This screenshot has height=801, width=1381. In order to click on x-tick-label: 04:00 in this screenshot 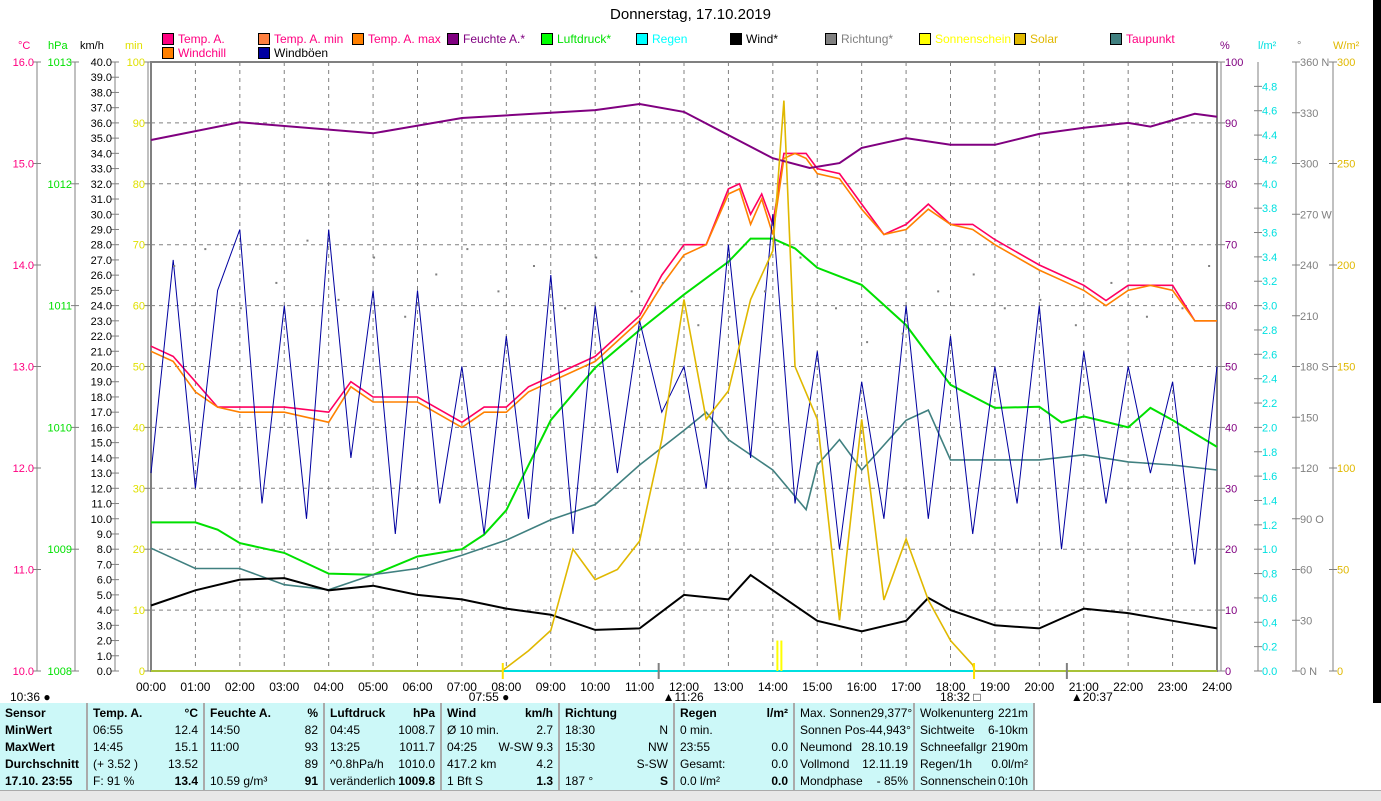, I will do `click(329, 687)`.